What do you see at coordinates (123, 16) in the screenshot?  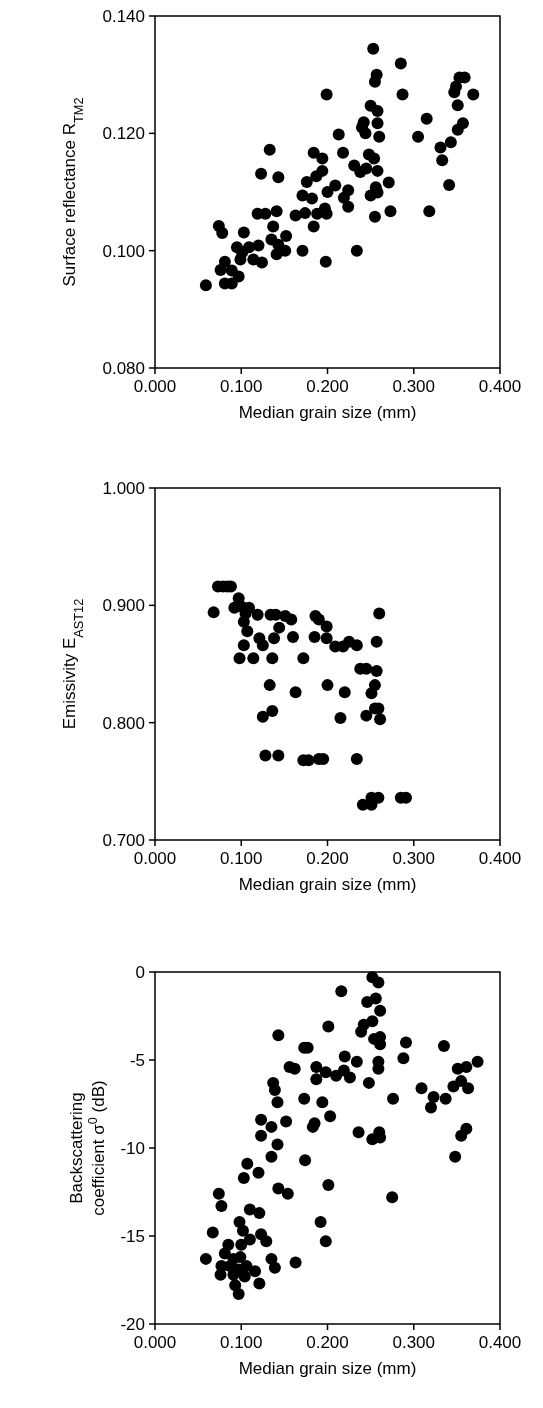 I see `y-tick-label: 0.140` at bounding box center [123, 16].